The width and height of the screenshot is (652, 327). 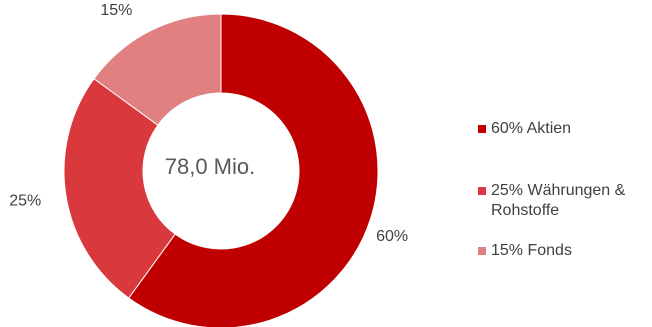 What do you see at coordinates (116, 10) in the screenshot?
I see `slice-label-fonds: 15%` at bounding box center [116, 10].